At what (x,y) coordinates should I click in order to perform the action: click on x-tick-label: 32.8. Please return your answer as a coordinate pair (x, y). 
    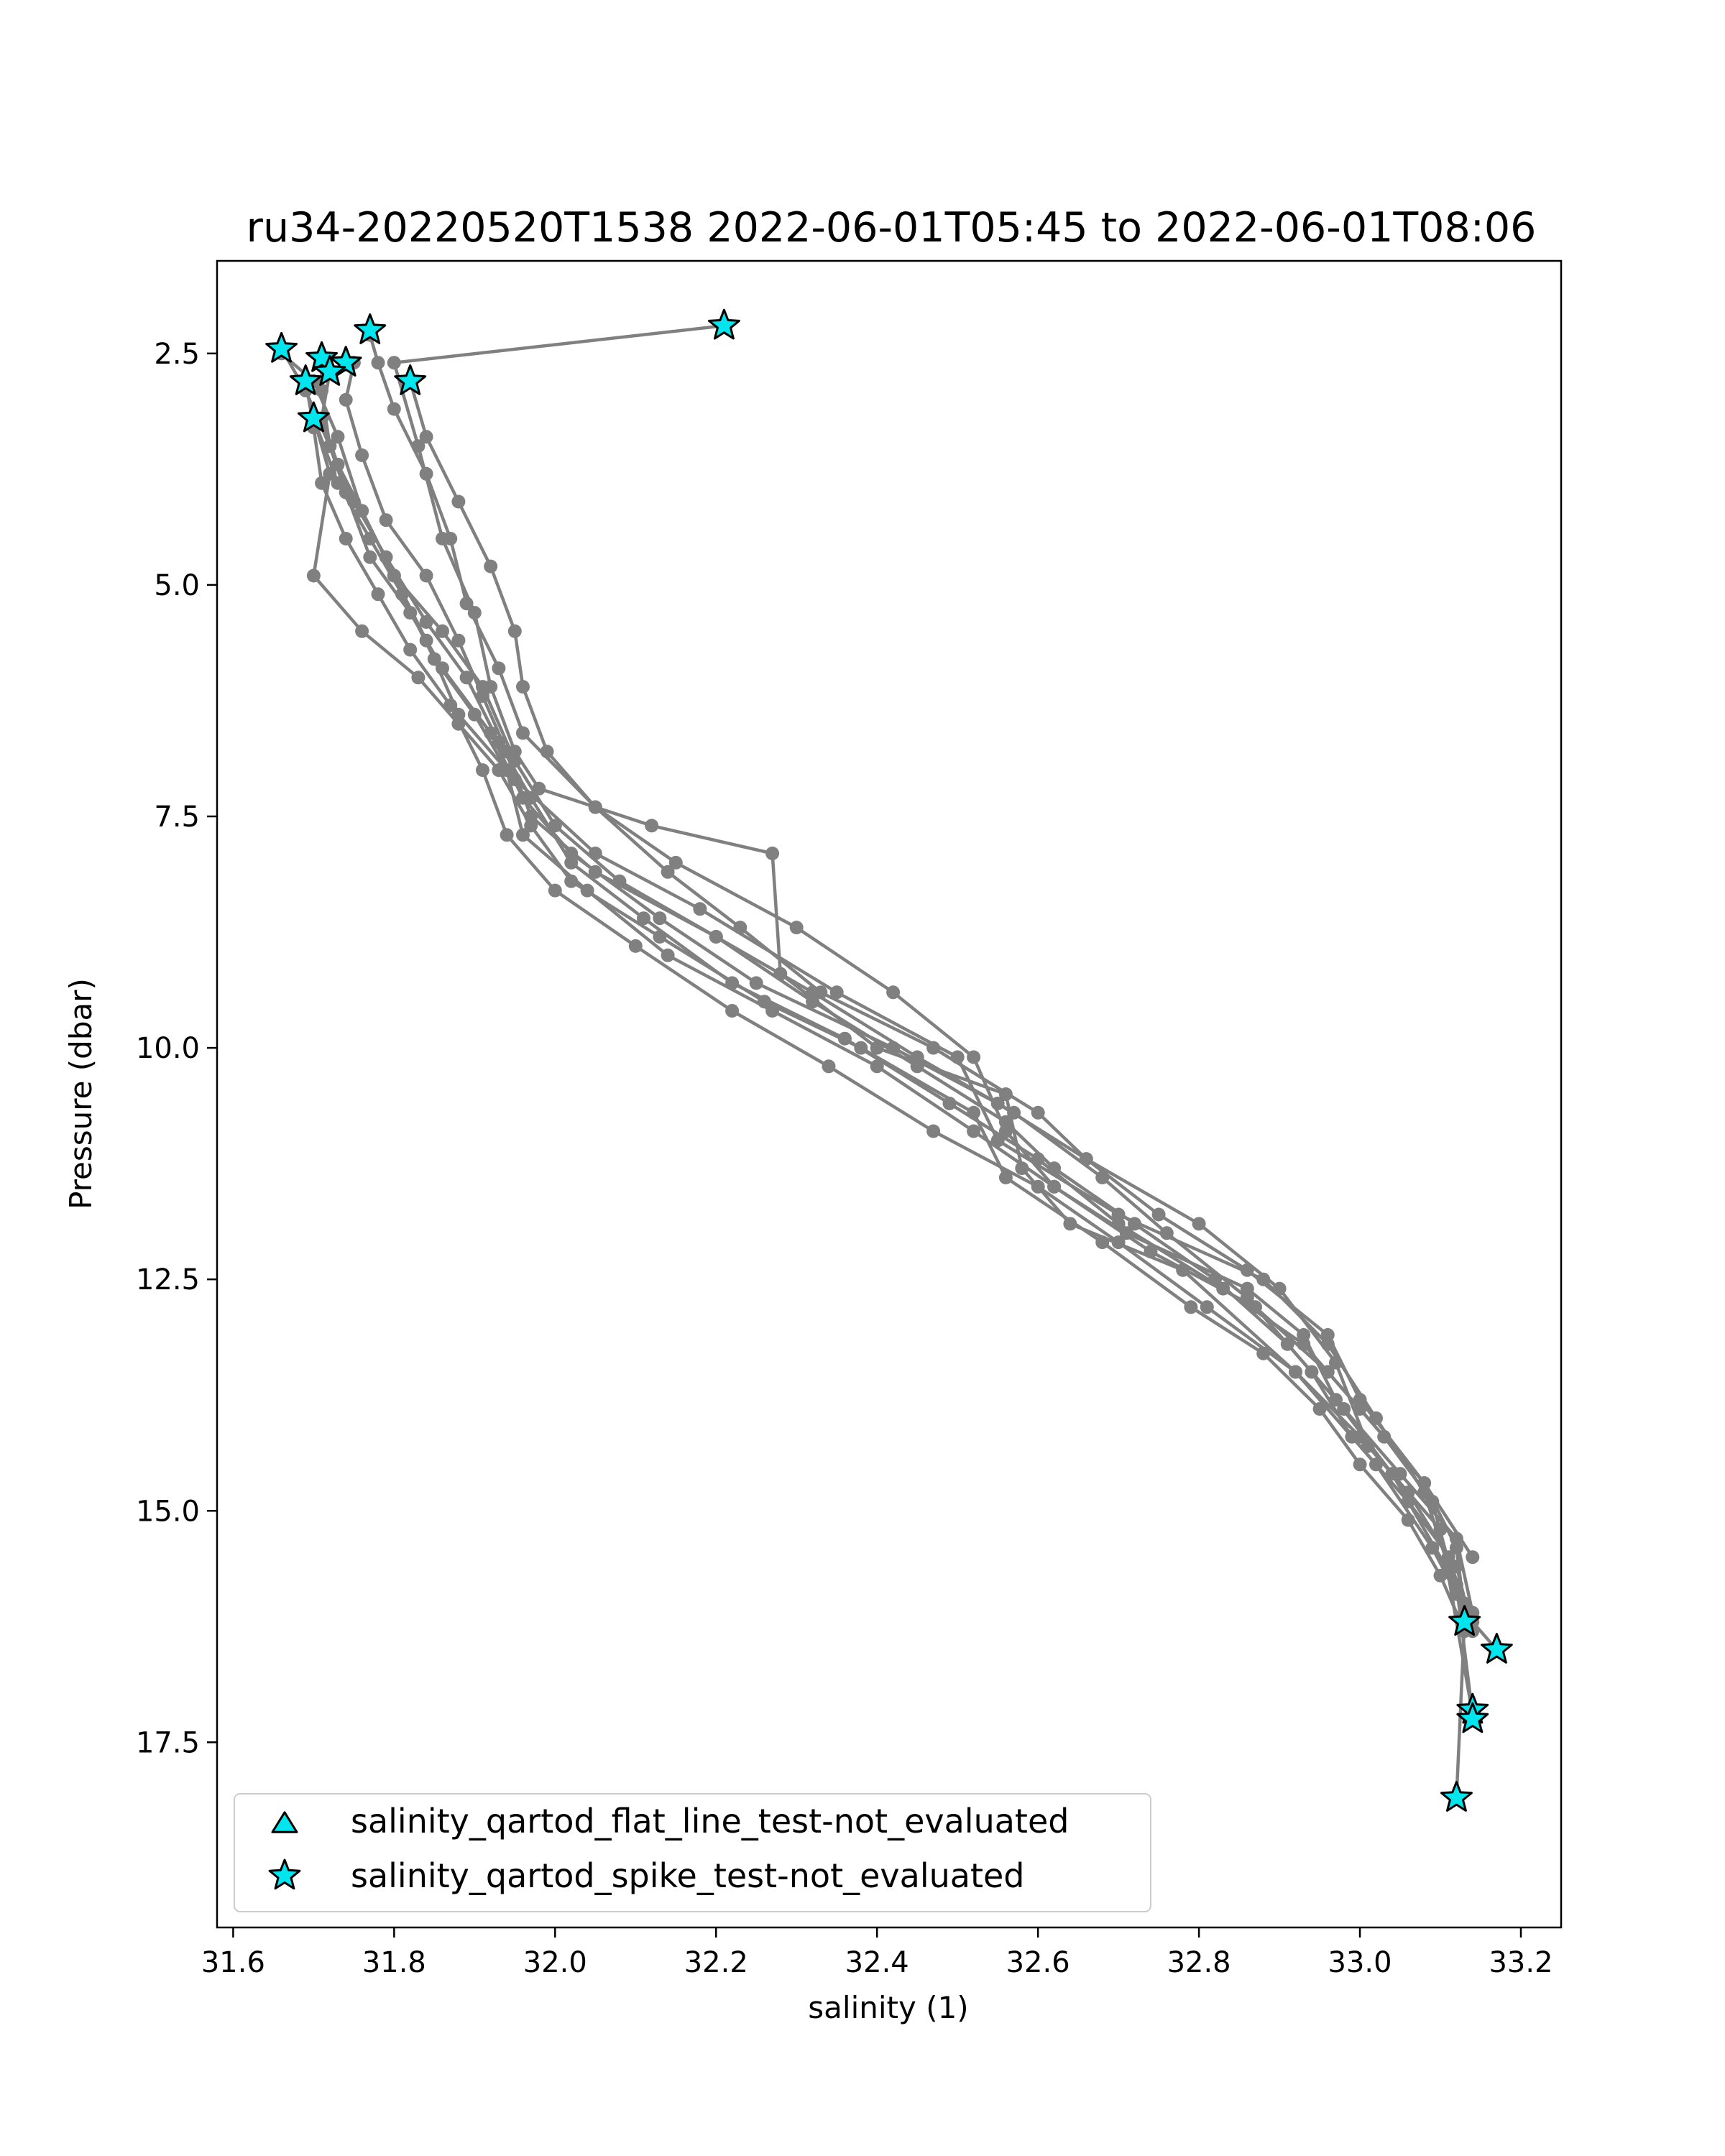
    Looking at the image, I should click on (1199, 1963).